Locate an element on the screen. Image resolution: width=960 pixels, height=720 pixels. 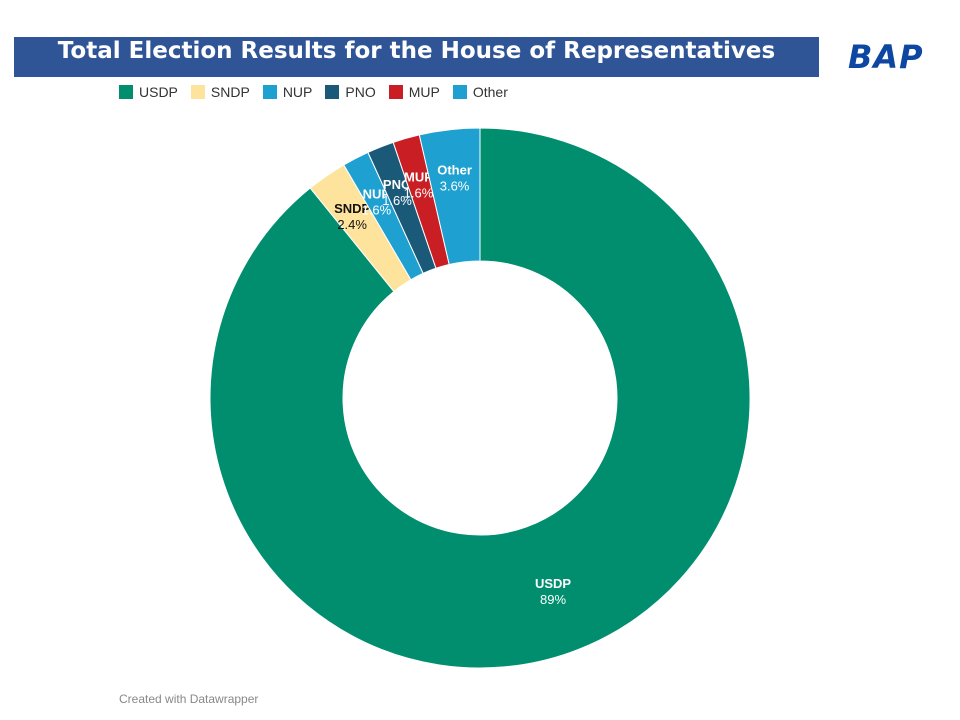
slice-name: MUP is located at coordinates (418, 177).